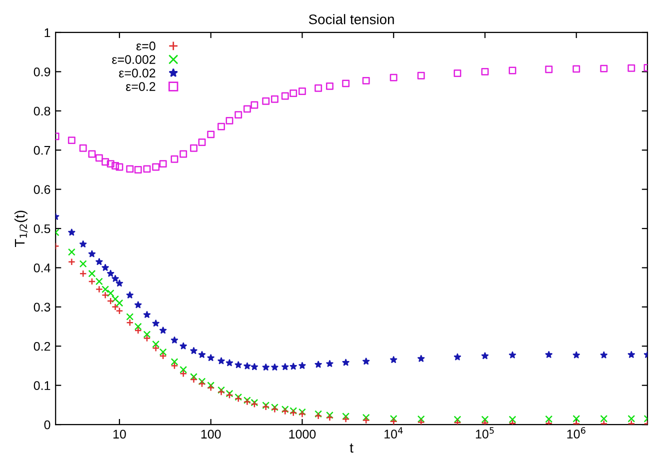  Describe the element at coordinates (47, 33) in the screenshot. I see `y-tick-label: 1` at that location.